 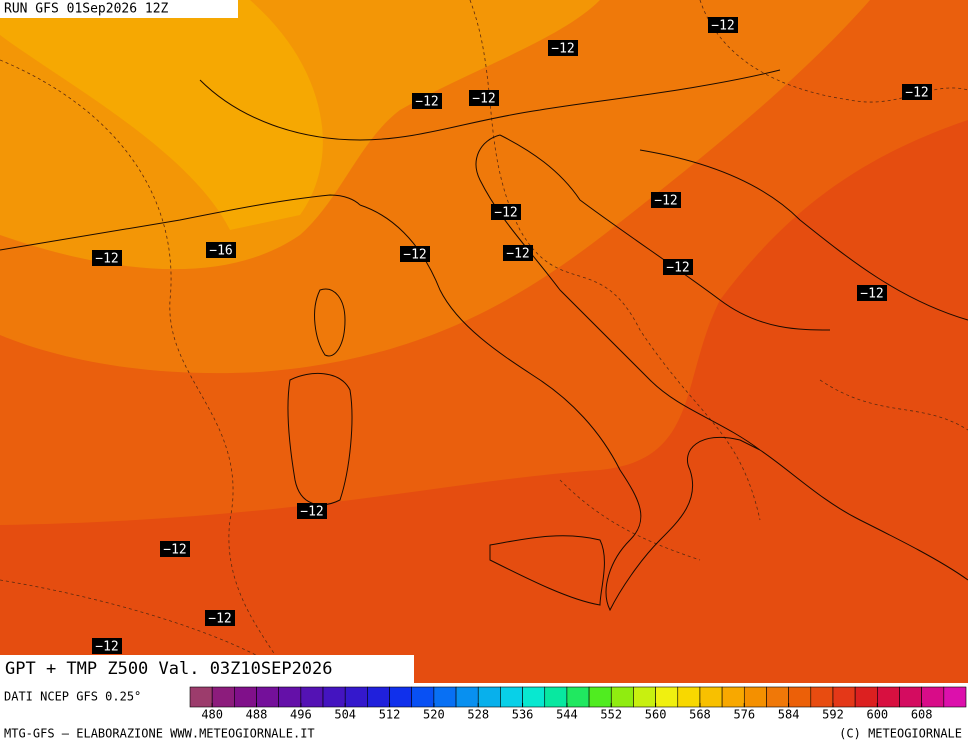 What do you see at coordinates (789, 715) in the screenshot?
I see `colorbar-tick-label: 584` at bounding box center [789, 715].